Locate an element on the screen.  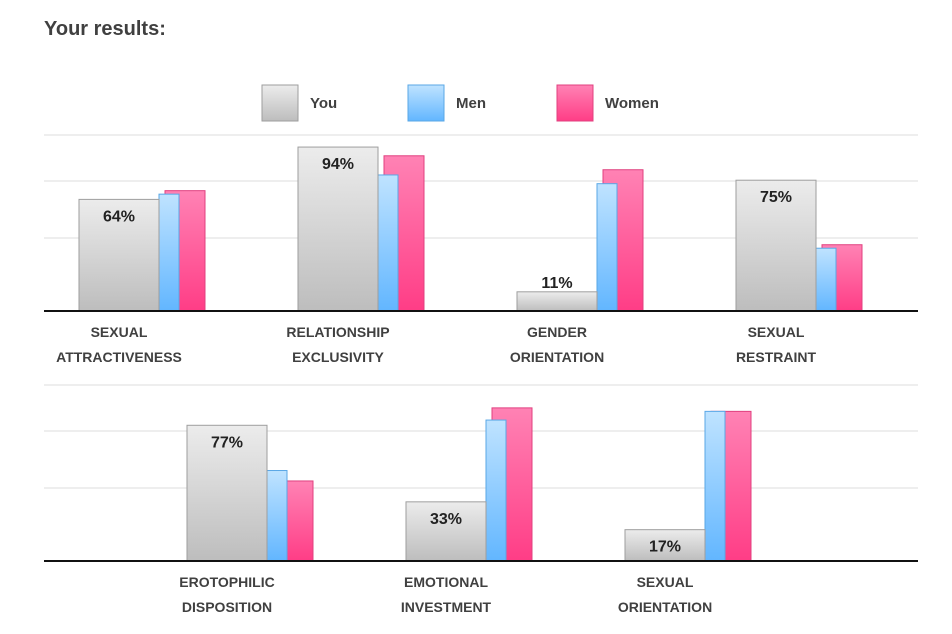
bar-group-relationship-exclusivity: 94% RELATIONSHIP EXCLUSIVITY is located at coordinates (355, 255).